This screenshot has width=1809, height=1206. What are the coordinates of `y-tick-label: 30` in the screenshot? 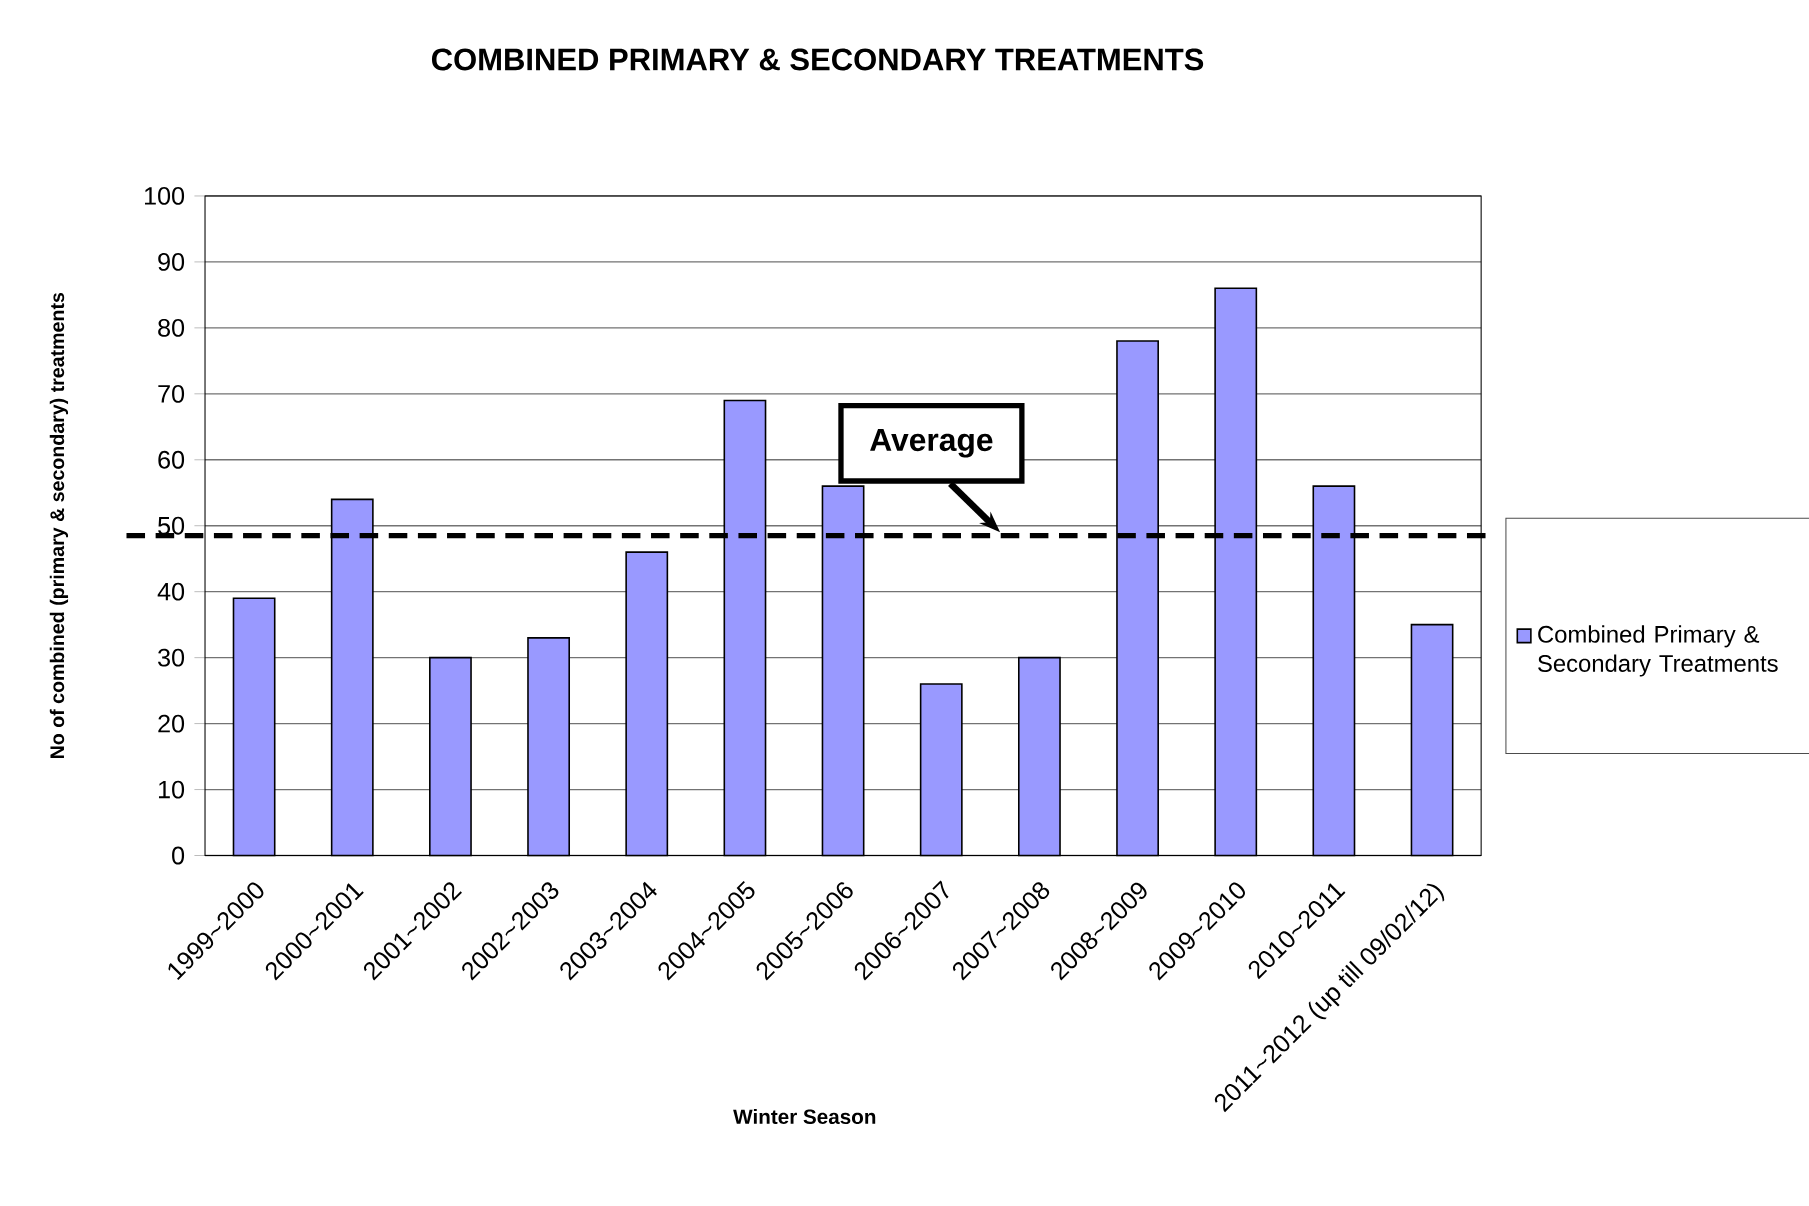 It's located at (171, 657).